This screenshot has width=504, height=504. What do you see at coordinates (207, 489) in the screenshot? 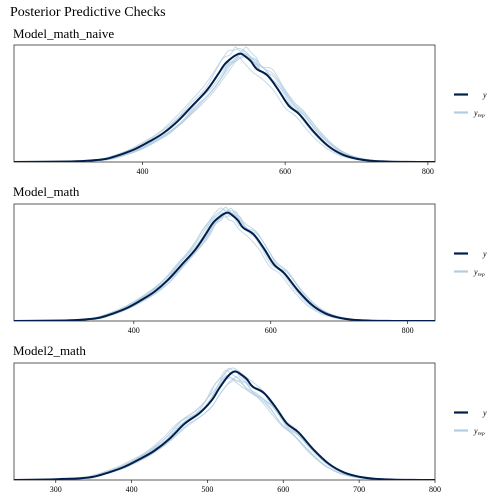
I see `x-tick-label: 500` at bounding box center [207, 489].